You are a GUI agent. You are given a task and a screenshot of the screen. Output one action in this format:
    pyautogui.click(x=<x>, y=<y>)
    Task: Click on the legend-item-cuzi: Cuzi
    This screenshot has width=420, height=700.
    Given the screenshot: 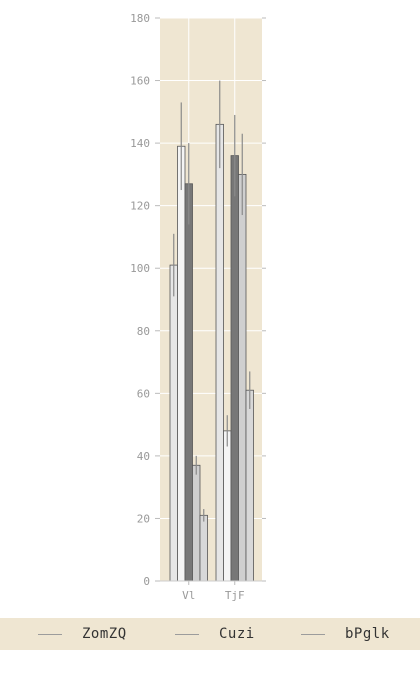 What is the action you would take?
    pyautogui.click(x=215, y=634)
    